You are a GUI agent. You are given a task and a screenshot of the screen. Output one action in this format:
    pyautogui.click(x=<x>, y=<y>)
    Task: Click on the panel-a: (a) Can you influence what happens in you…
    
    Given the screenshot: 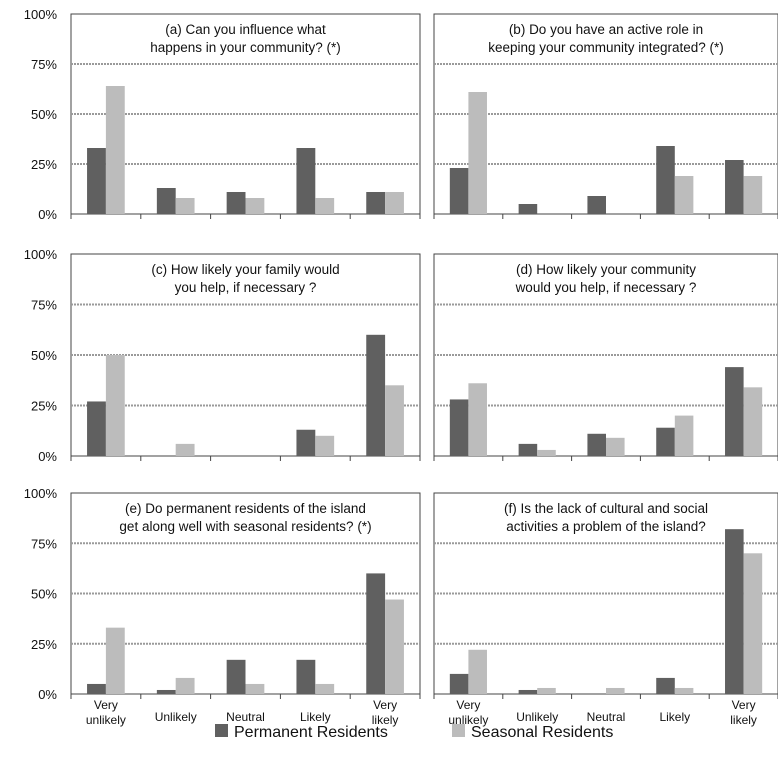 What is the action you would take?
    pyautogui.click(x=245, y=116)
    